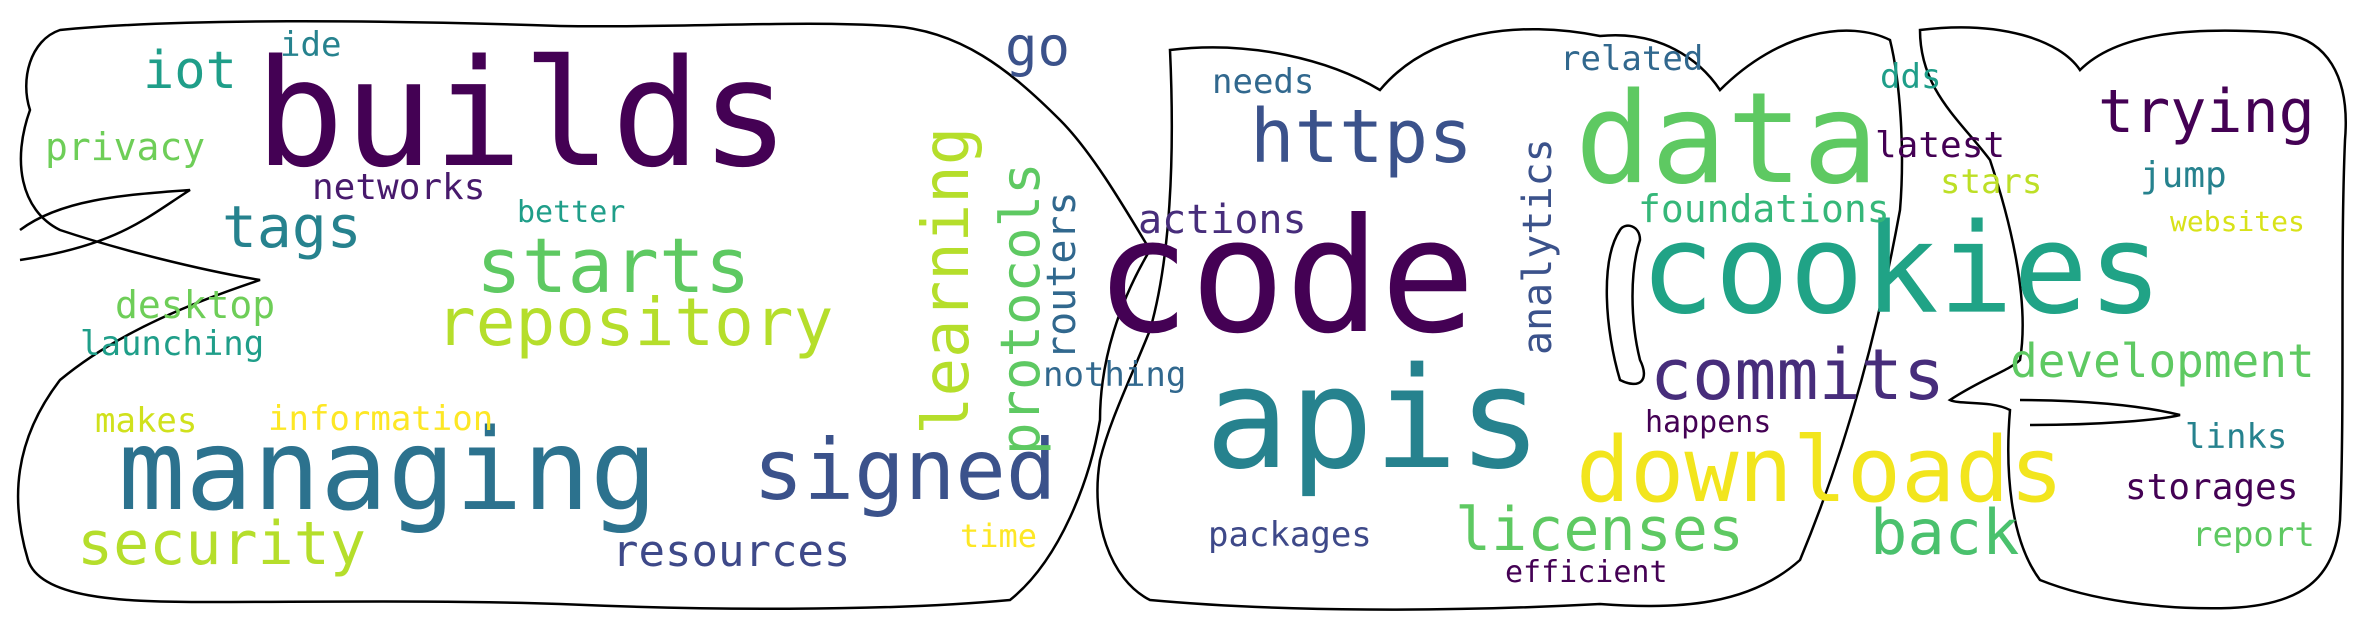 The width and height of the screenshot is (2367, 623). What do you see at coordinates (1115, 375) in the screenshot?
I see `word-nothing: nothing` at bounding box center [1115, 375].